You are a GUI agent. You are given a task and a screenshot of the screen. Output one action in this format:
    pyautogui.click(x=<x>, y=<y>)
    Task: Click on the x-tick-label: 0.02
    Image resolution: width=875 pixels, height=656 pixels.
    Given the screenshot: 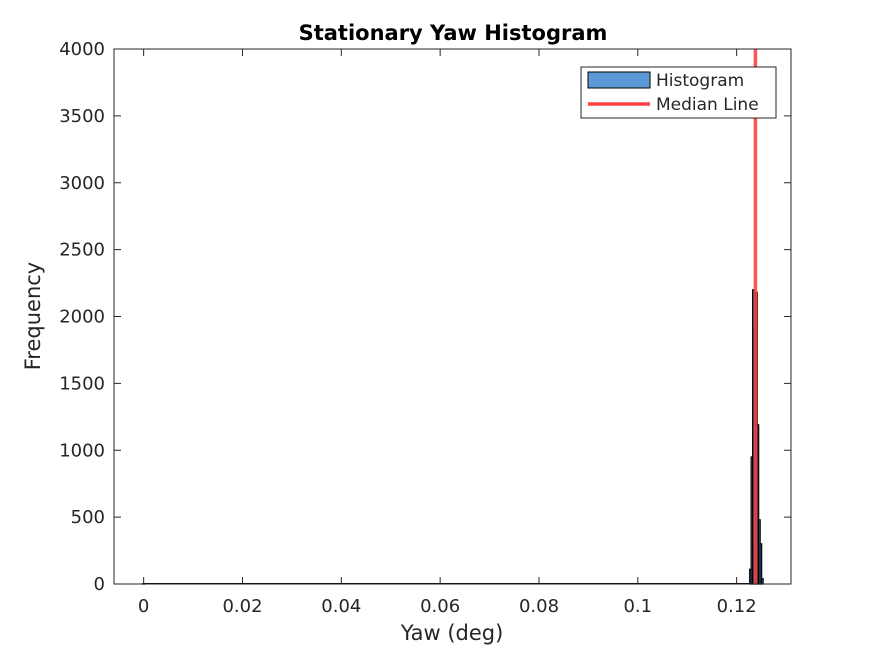 What is the action you would take?
    pyautogui.click(x=242, y=606)
    